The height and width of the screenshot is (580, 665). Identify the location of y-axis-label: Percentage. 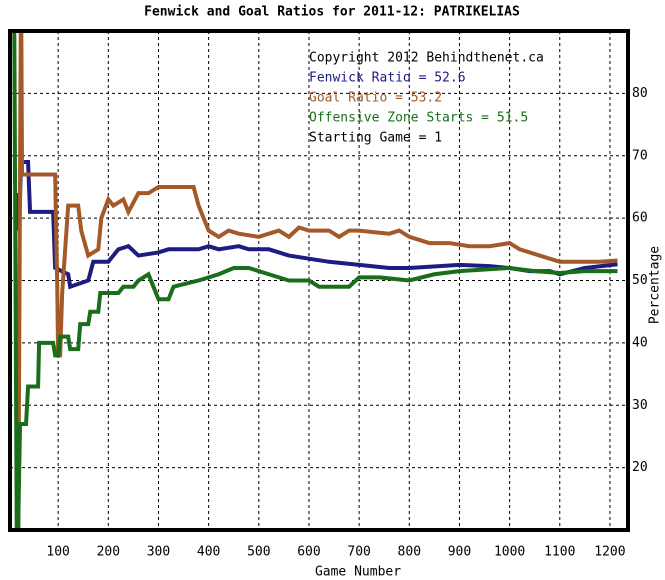
(655, 285).